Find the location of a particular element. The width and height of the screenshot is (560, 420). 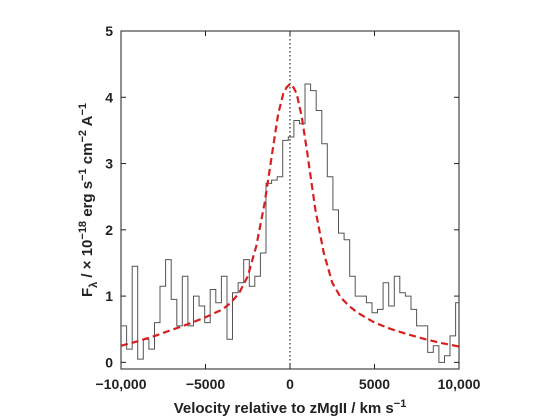

x-tick-label: 0 is located at coordinates (290, 384).